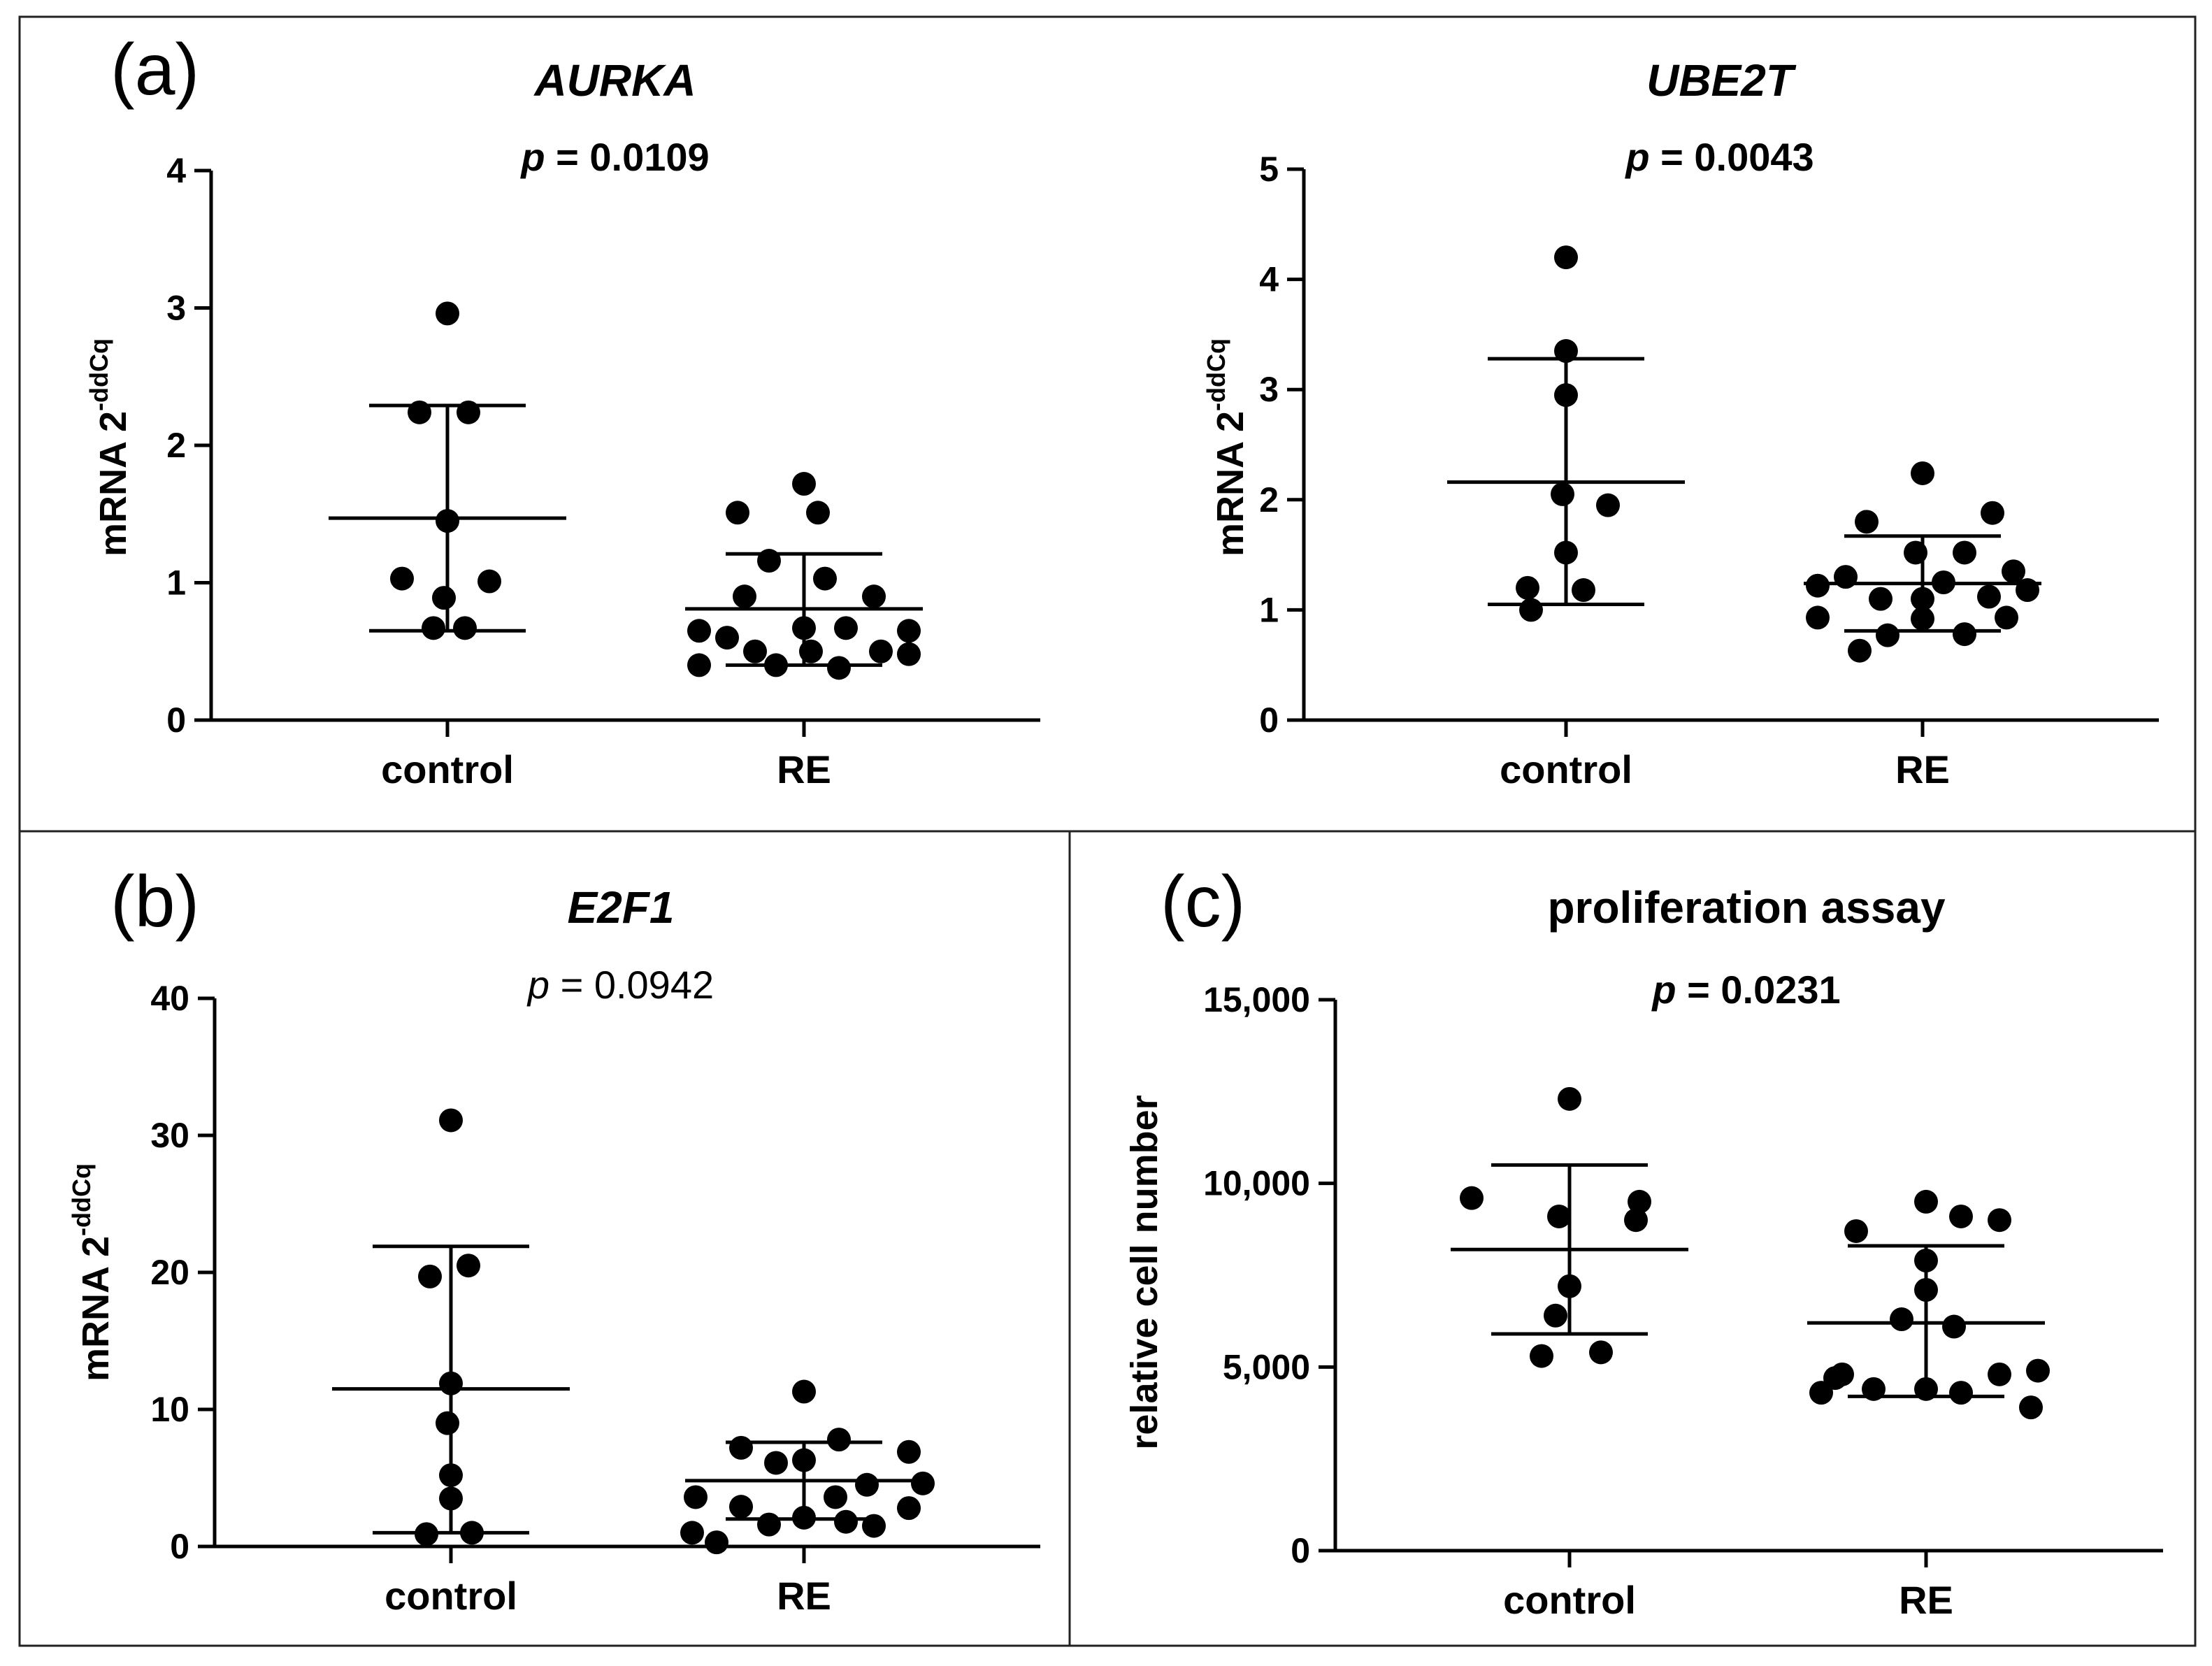 The height and width of the screenshot is (1666, 2212). I want to click on panel-label-c: (c), so click(1203, 901).